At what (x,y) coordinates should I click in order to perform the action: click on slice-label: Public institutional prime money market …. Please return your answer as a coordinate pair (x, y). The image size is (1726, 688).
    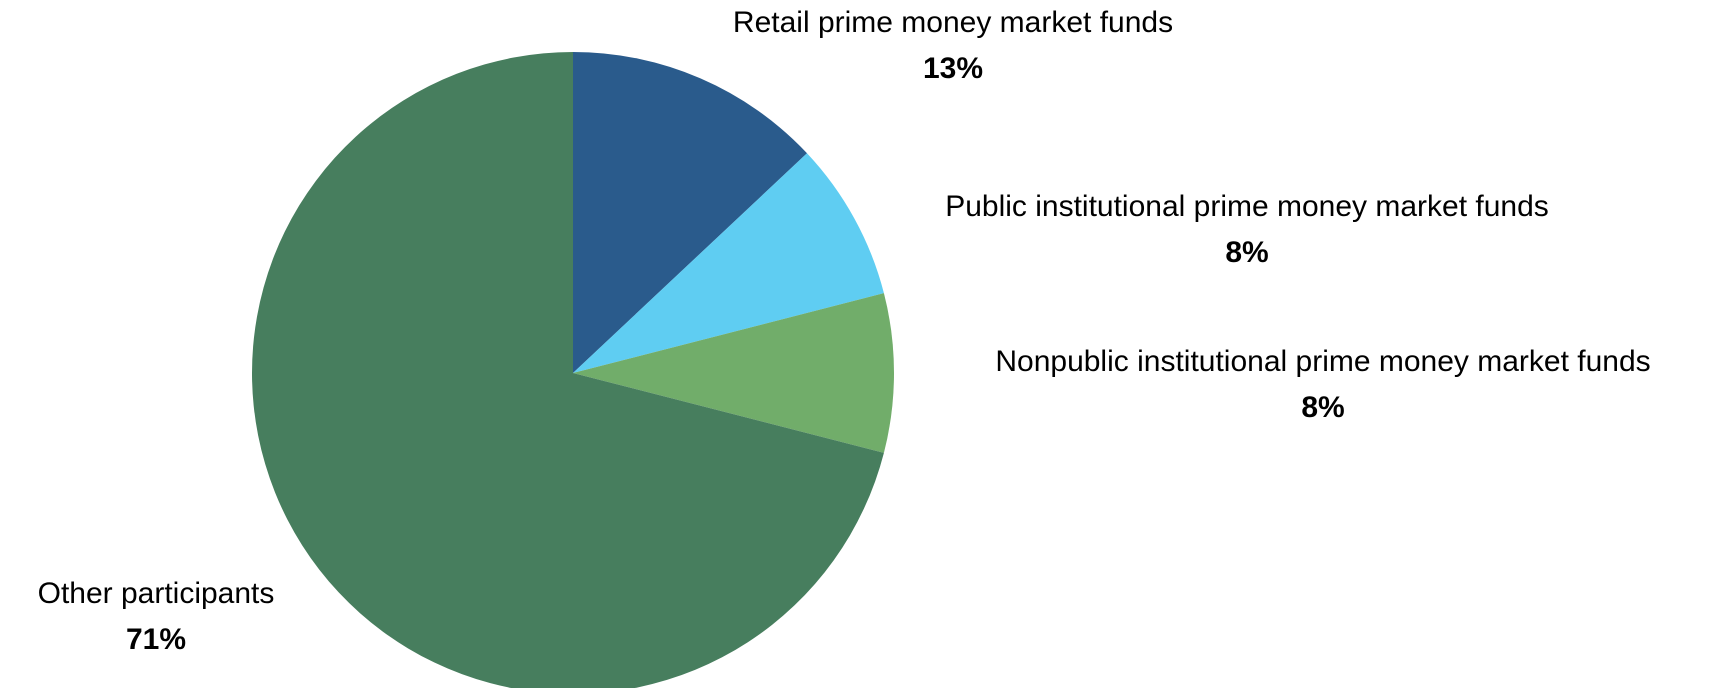
    Looking at the image, I should click on (1247, 206).